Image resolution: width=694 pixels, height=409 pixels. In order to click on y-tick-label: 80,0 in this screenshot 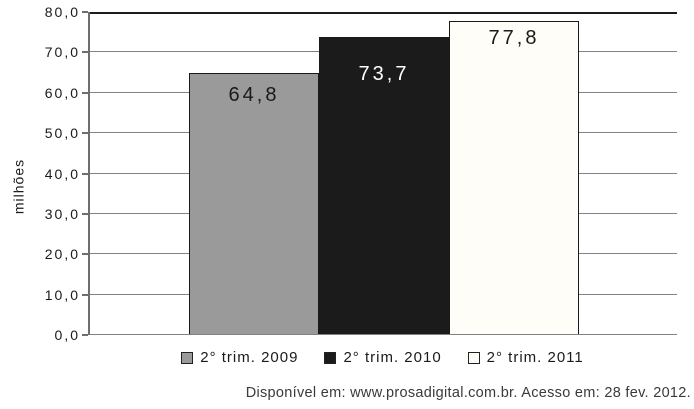, I will do `click(62, 12)`.